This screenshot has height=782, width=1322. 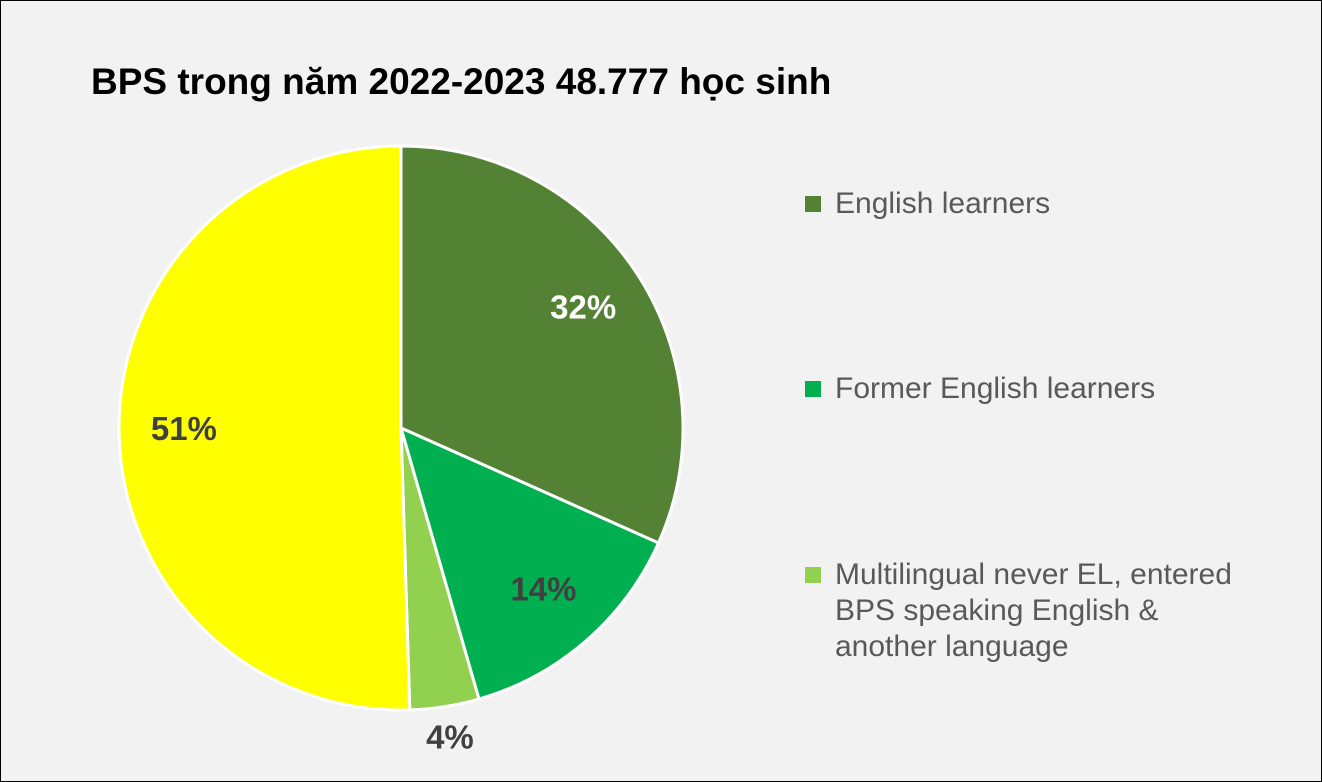 I want to click on legend-item: English learners, so click(x=1020, y=204).